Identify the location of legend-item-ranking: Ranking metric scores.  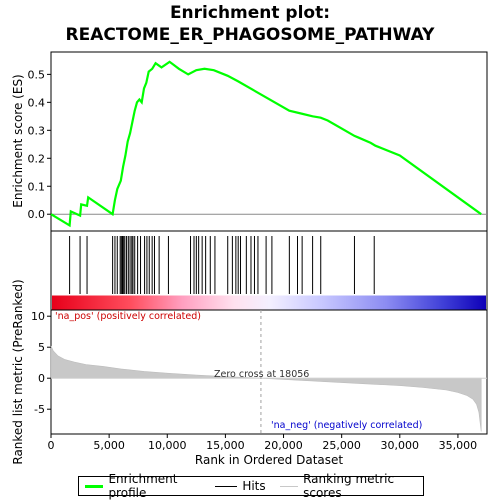
(347, 486).